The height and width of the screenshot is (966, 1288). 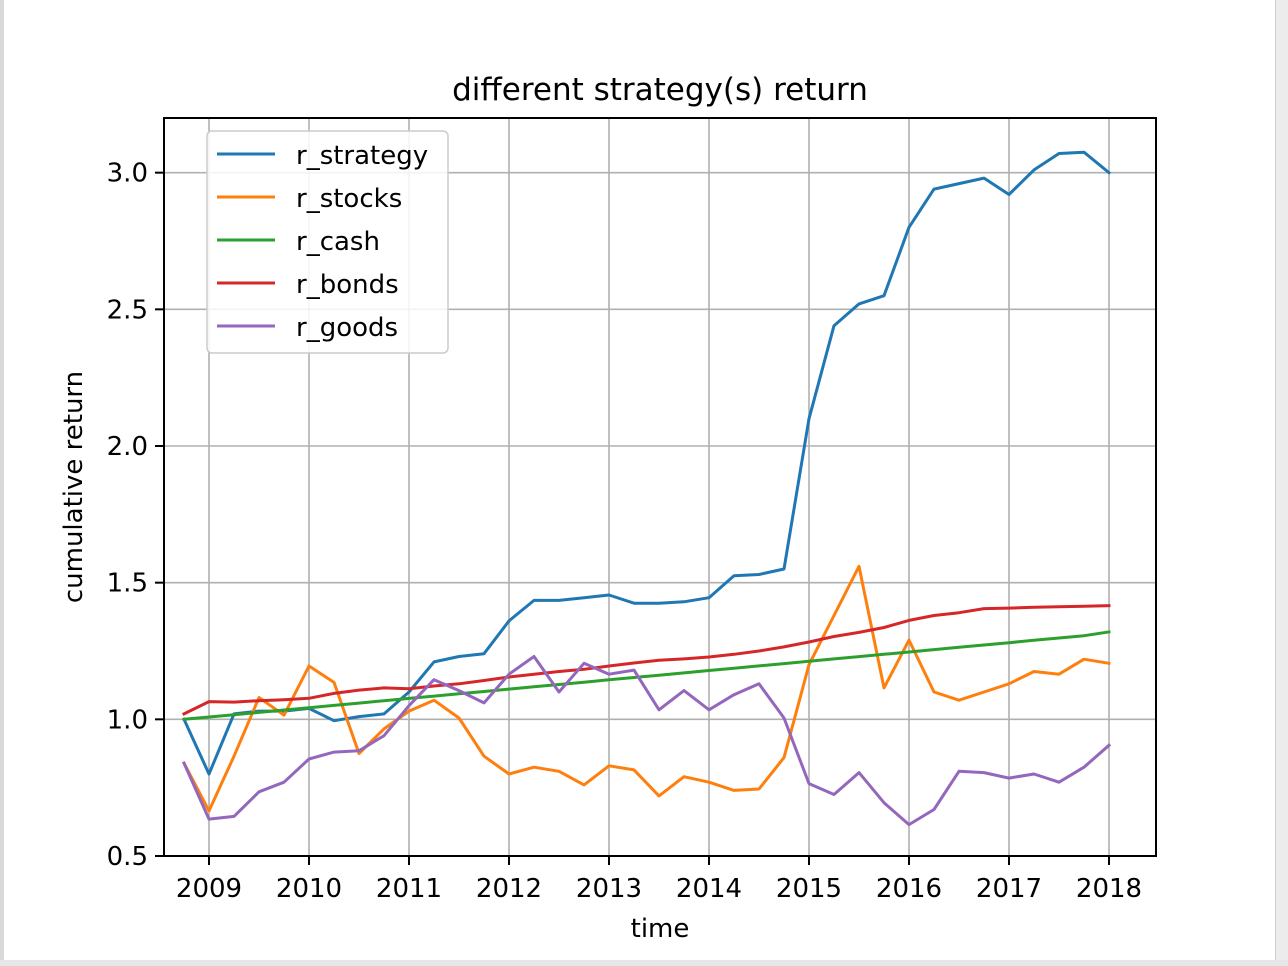 What do you see at coordinates (338, 242) in the screenshot?
I see `legend-label-r-cash: r_cash` at bounding box center [338, 242].